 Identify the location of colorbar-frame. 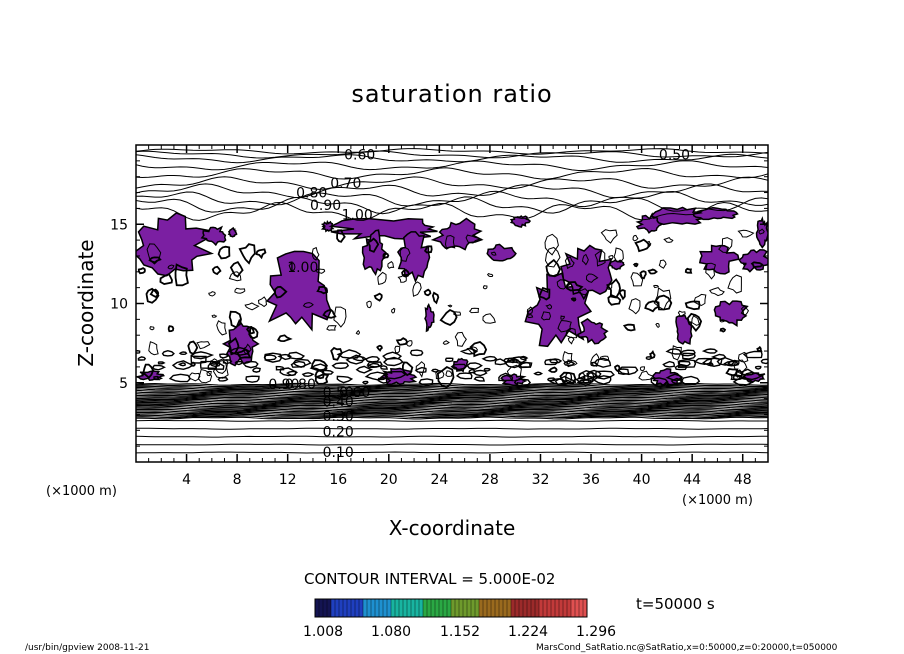
(451, 608).